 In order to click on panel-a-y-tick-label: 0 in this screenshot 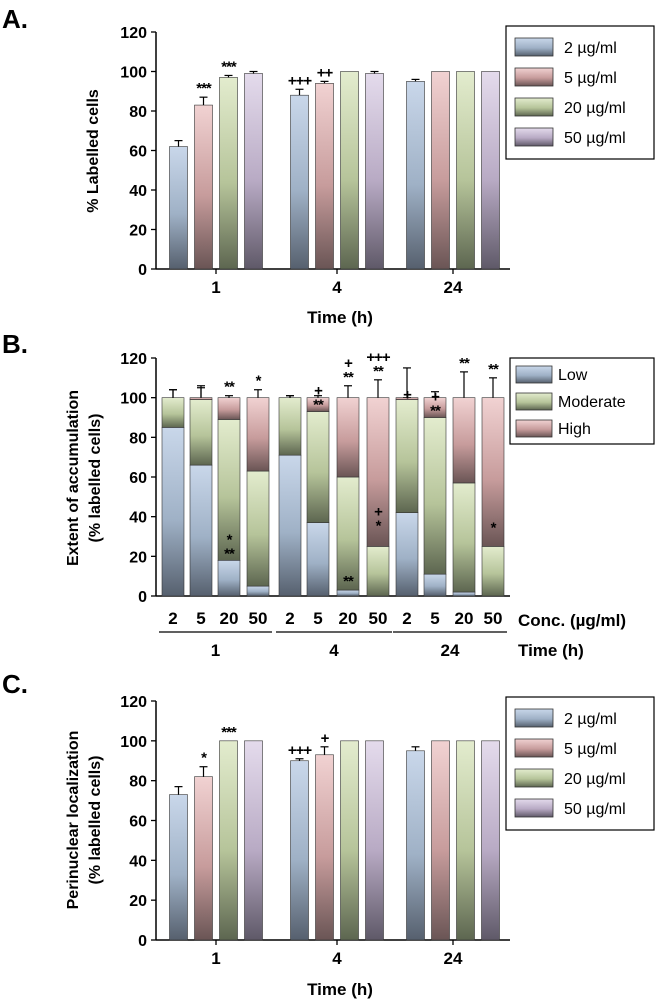, I will do `click(142, 270)`.